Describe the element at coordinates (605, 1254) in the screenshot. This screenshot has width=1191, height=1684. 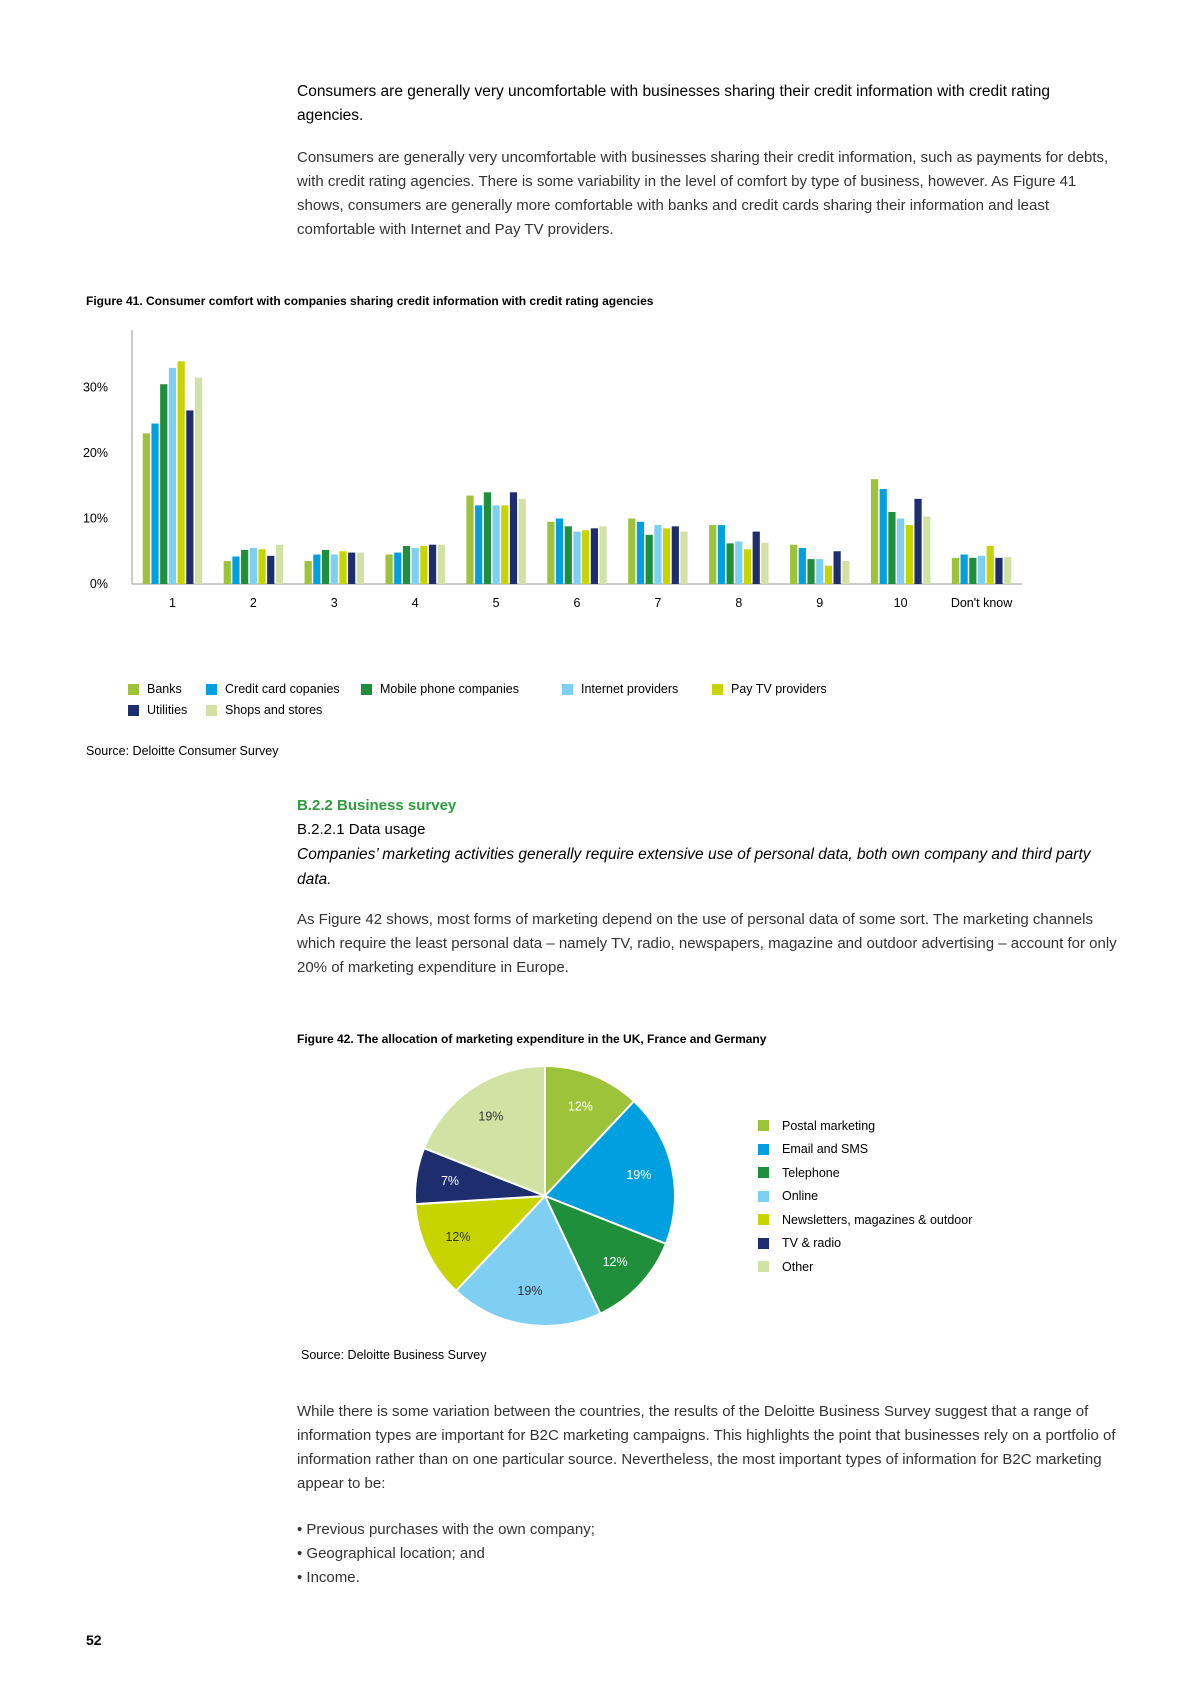
I see `pie-slice-telephone` at that location.